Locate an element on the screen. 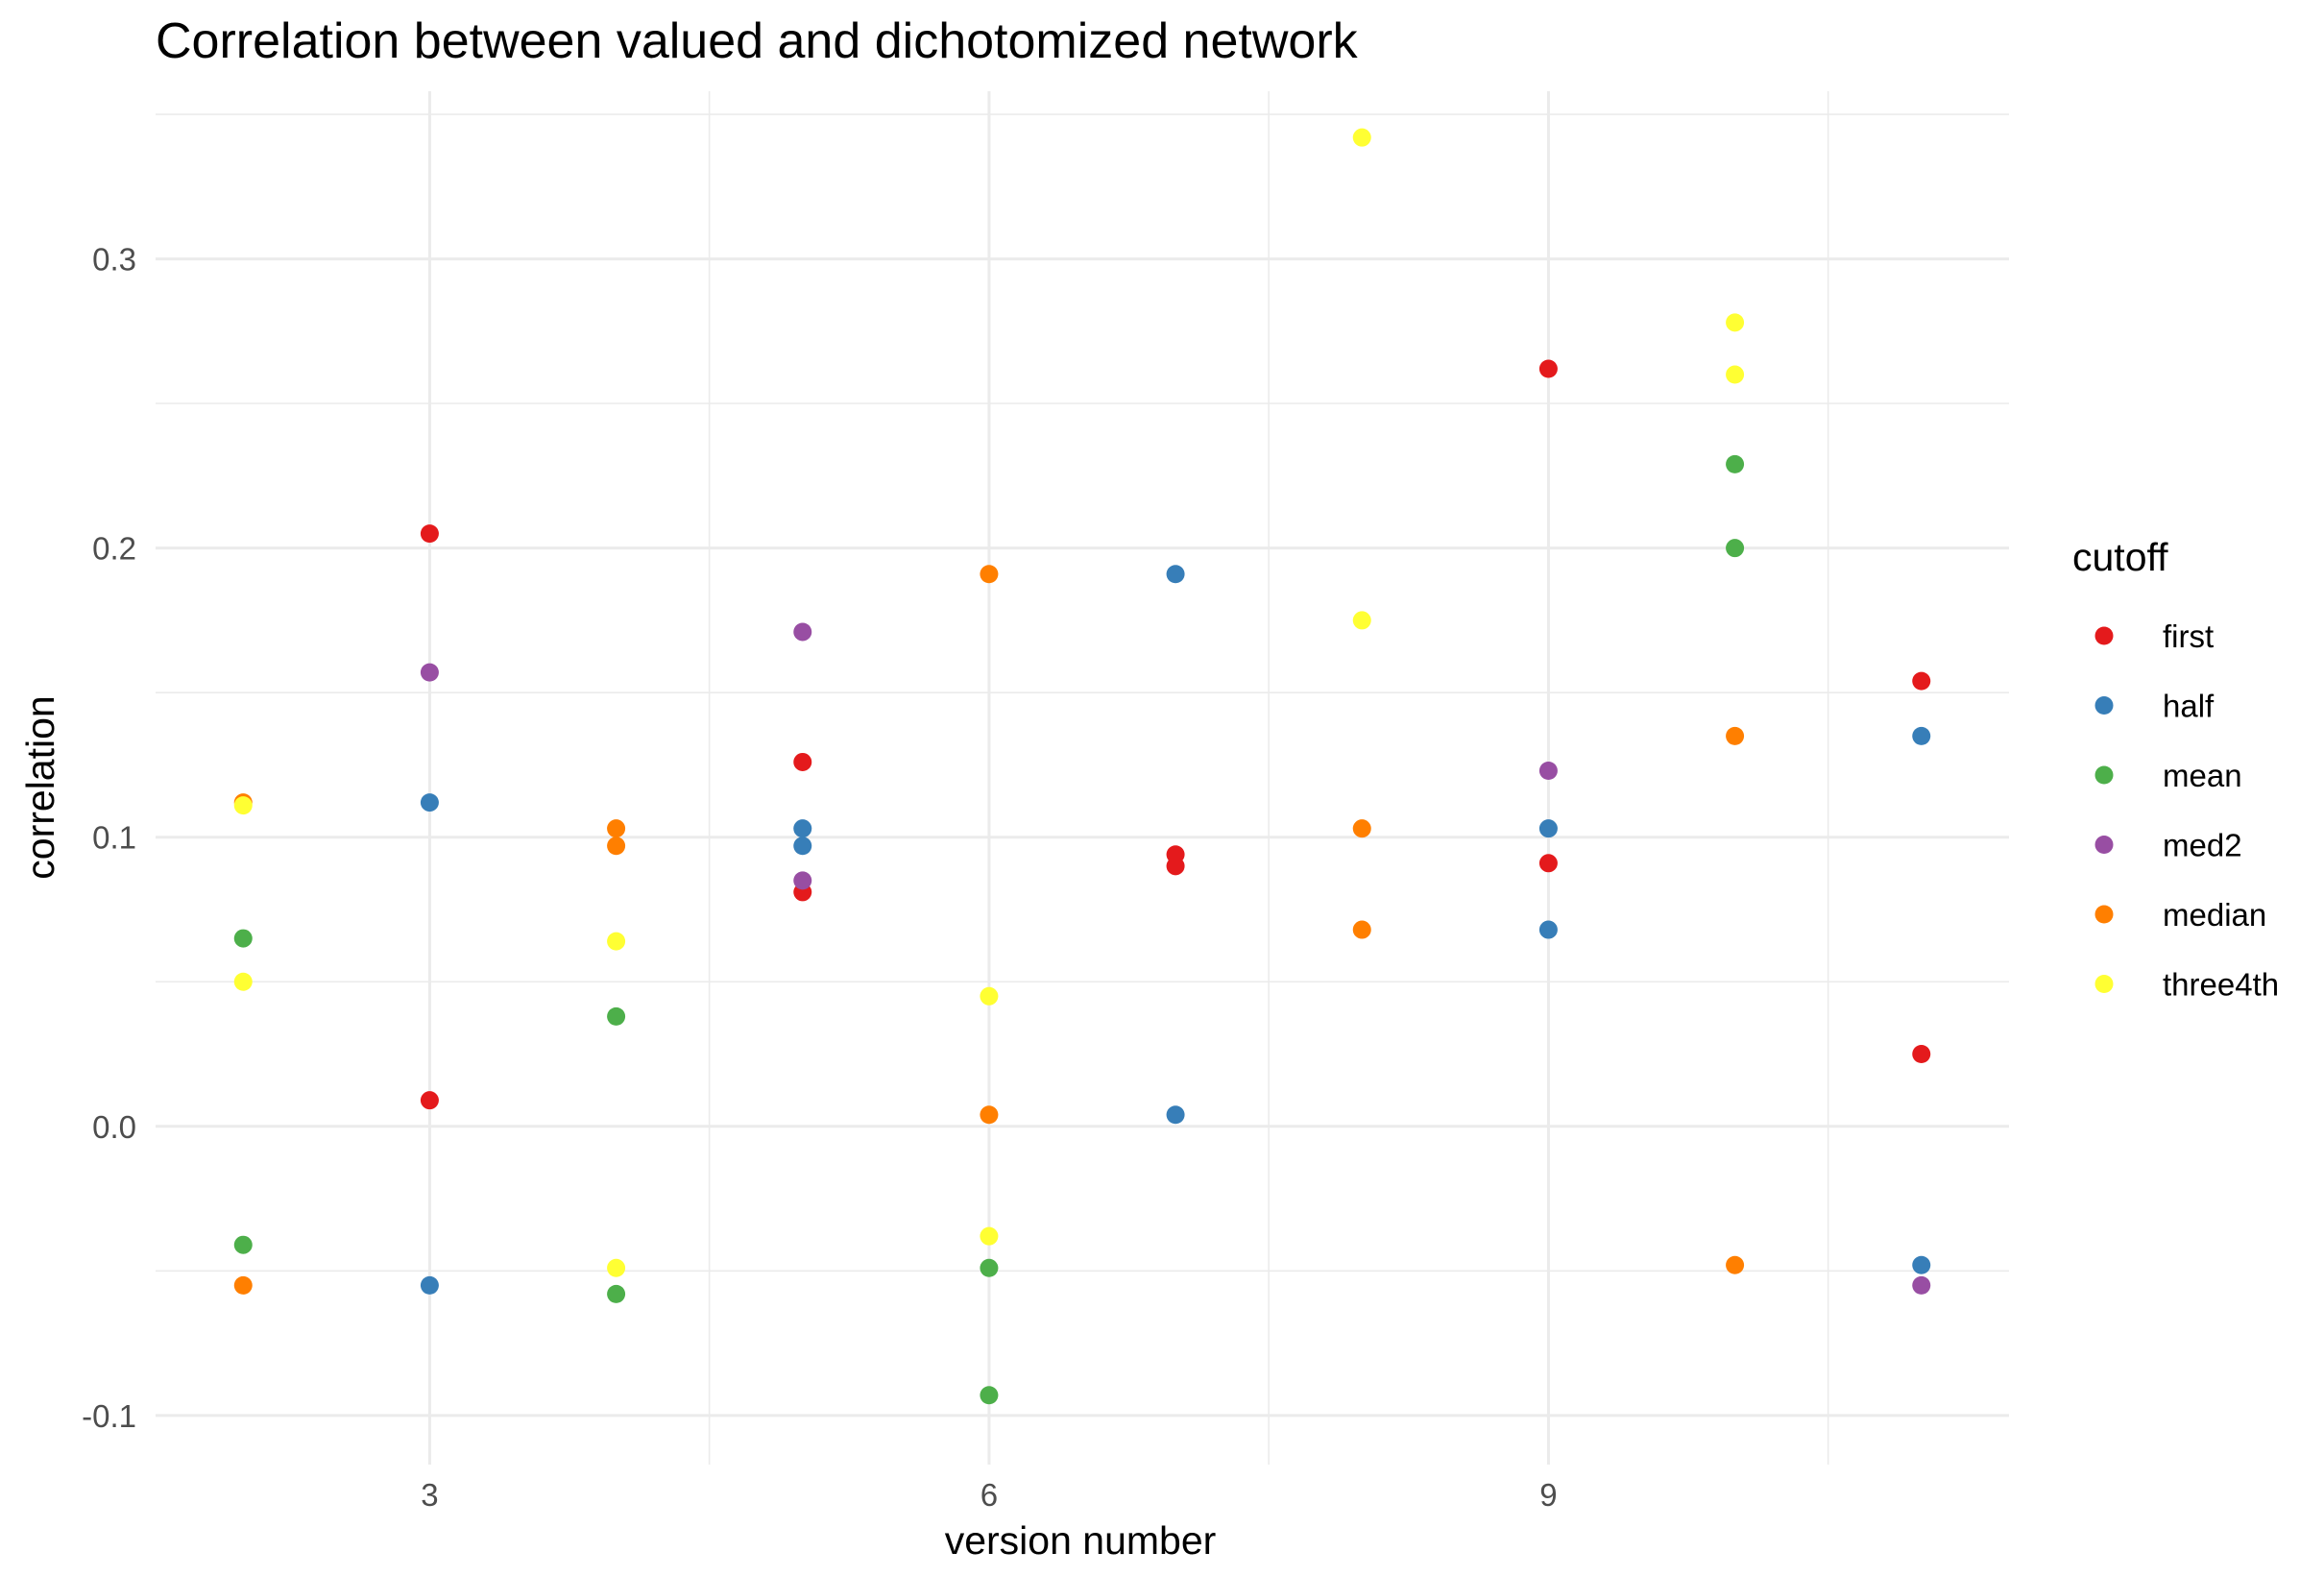 The image size is (2324, 1576). y-tick-label: -0.1 is located at coordinates (109, 1416).